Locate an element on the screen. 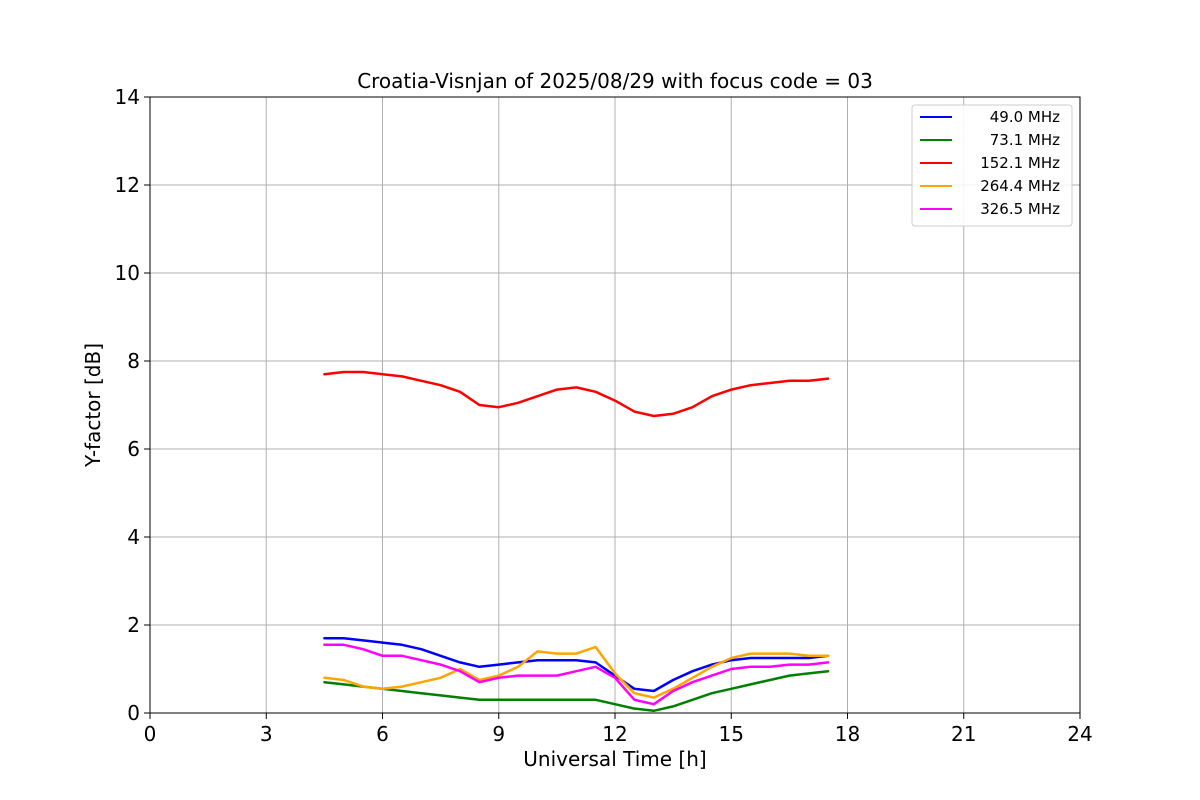 Image resolution: width=1200 pixels, height=800 pixels. y-tick-label: 12 is located at coordinates (127, 185).